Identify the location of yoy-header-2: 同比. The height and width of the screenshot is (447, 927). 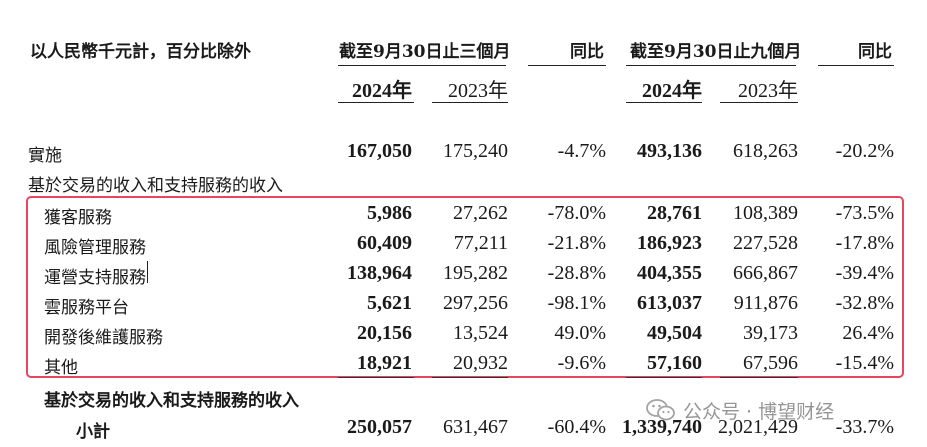
(875, 52).